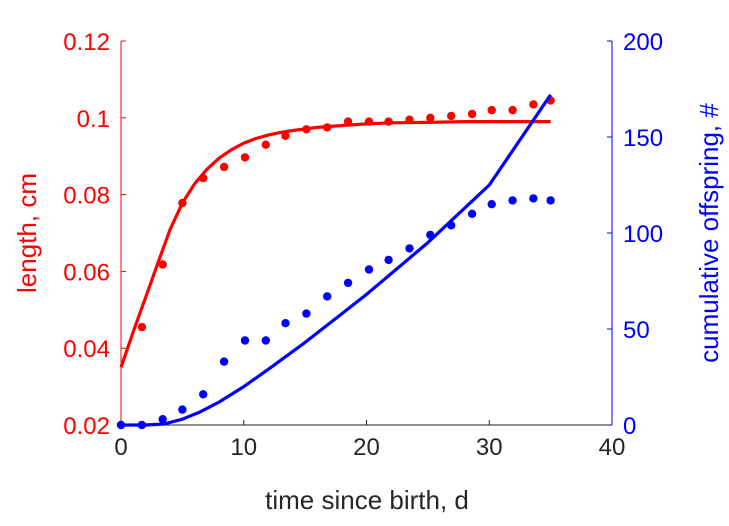 This screenshot has width=729, height=526. What do you see at coordinates (489, 447) in the screenshot?
I see `x-tick-label: 30` at bounding box center [489, 447].